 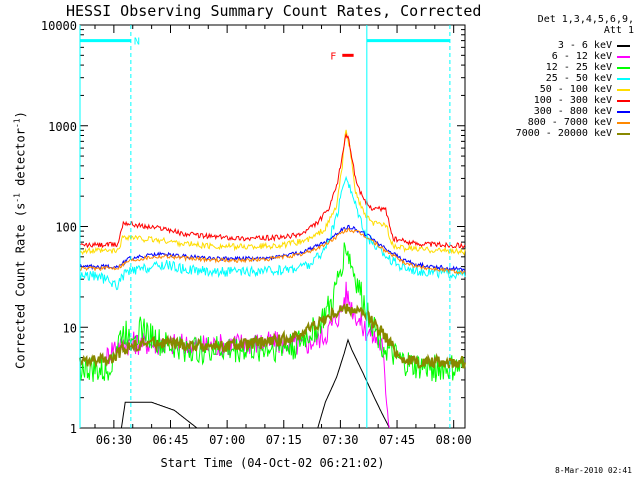 I want to click on legend-label: 3 - 6 keV, so click(x=584, y=45).